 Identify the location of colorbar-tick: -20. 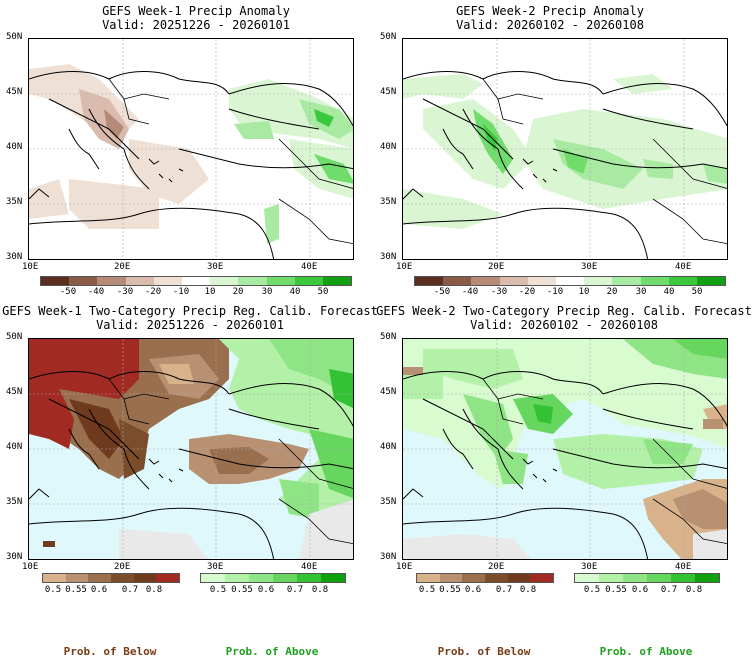
(153, 292).